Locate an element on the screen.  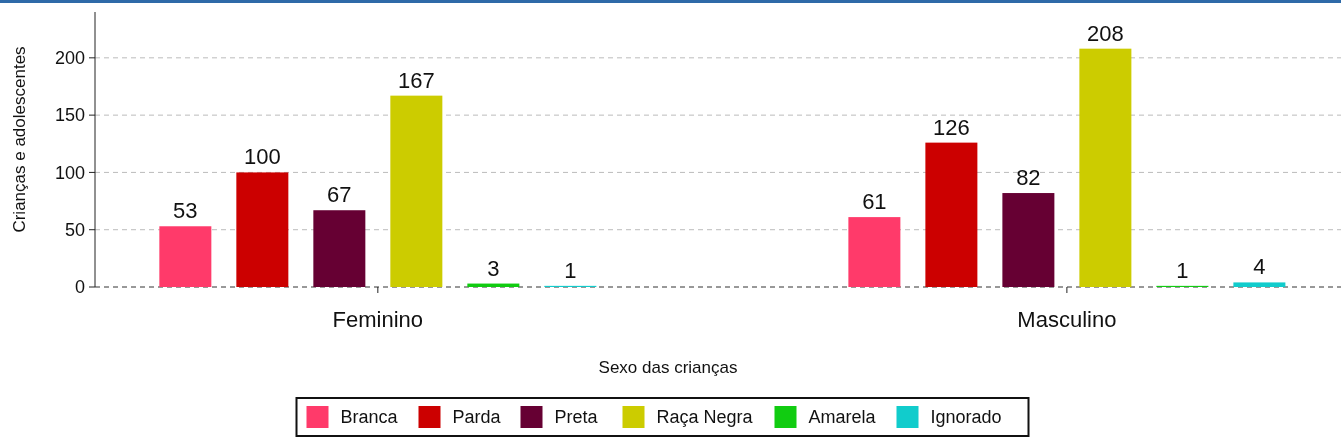
data-label: 208 is located at coordinates (1105, 33).